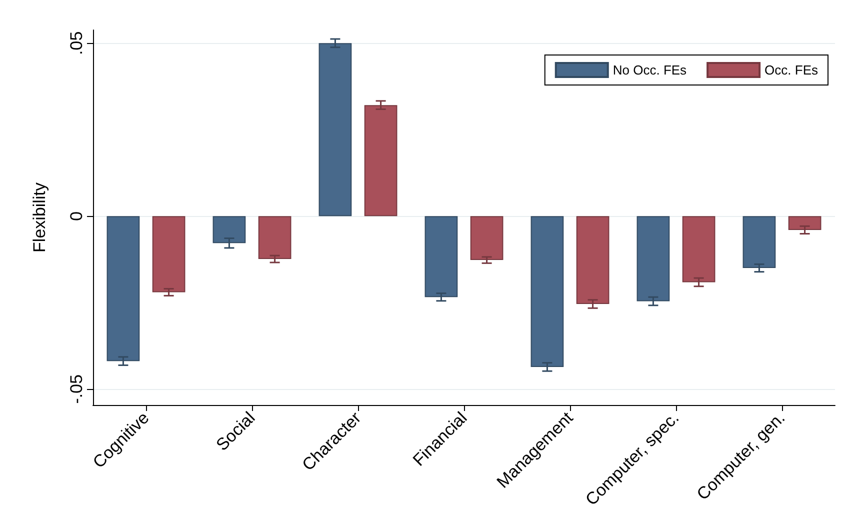  What do you see at coordinates (39, 217) in the screenshot?
I see `y-axis-title: Flexibility` at bounding box center [39, 217].